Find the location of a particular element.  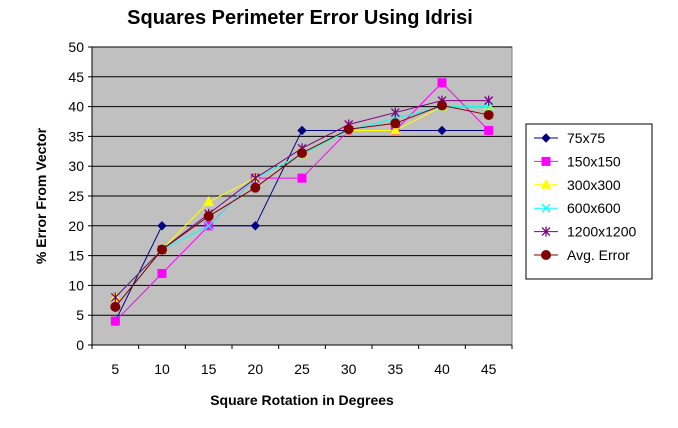

legend-item: 300x300 is located at coordinates (577, 185).